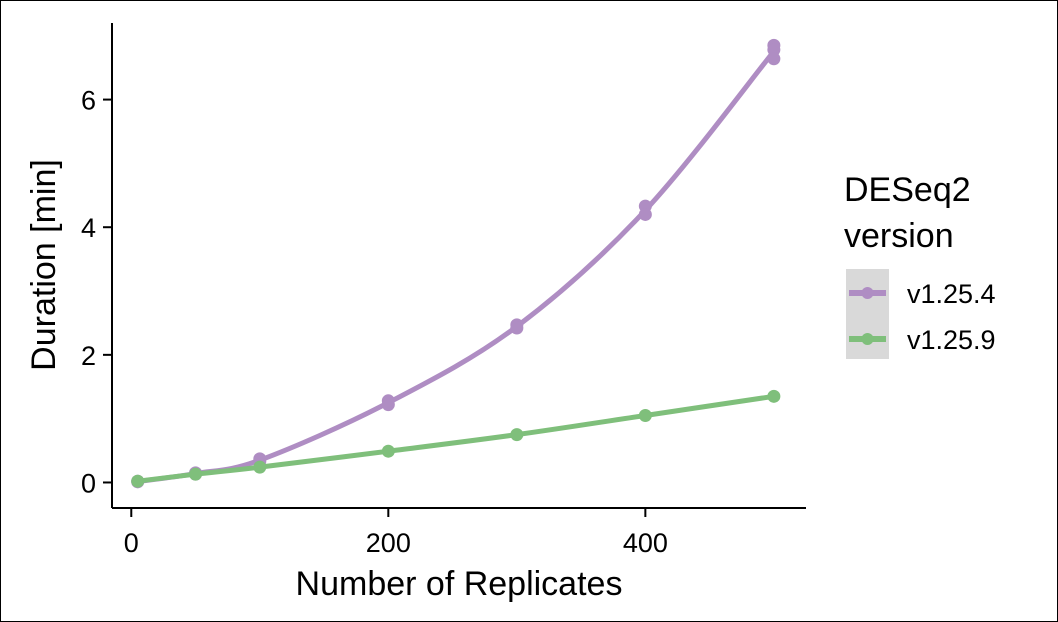 This screenshot has height=622, width=1058. What do you see at coordinates (388, 543) in the screenshot?
I see `x-tick-label-200: 200` at bounding box center [388, 543].